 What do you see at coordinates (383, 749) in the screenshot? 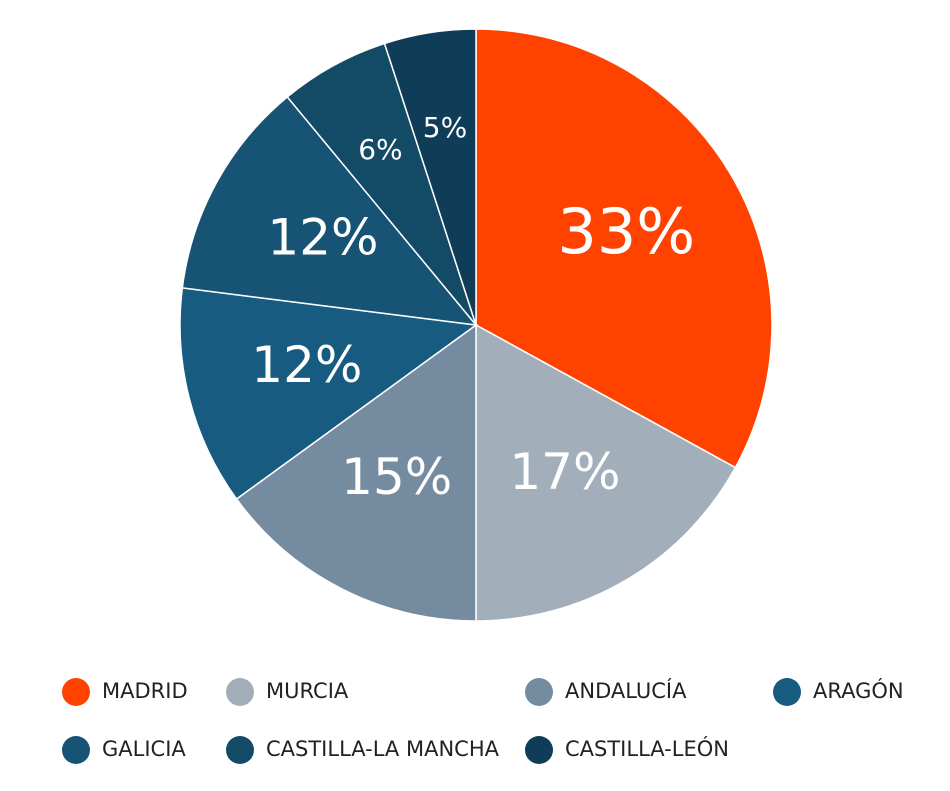
I see `legend-label: CASTILLA-LA MANCHA` at bounding box center [383, 749].